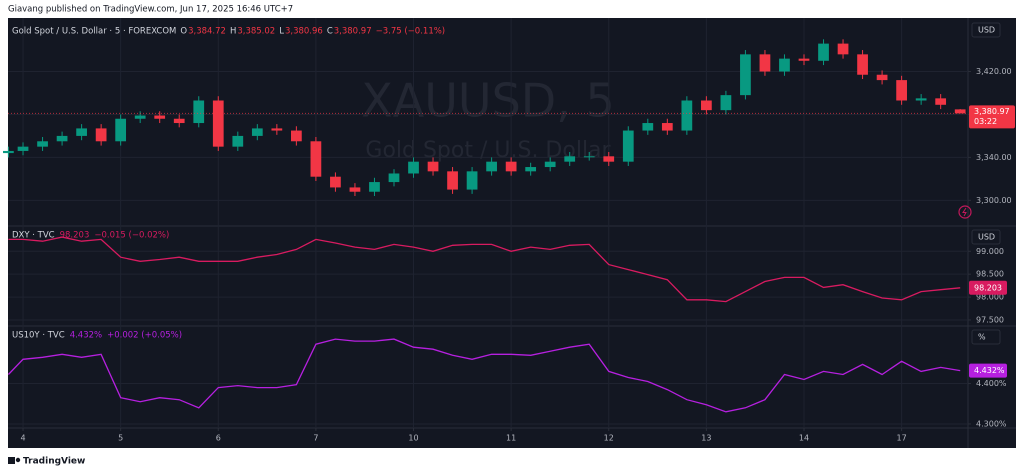 The width and height of the screenshot is (1024, 472). Describe the element at coordinates (315, 438) in the screenshot. I see `x-tick-label: 7` at that location.